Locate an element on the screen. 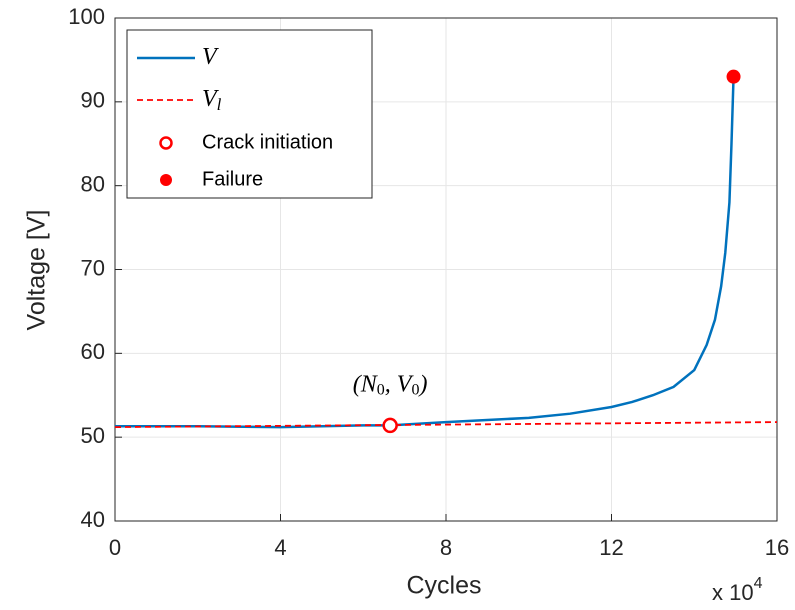  x-multiplier-base: x 10 is located at coordinates (733, 592).